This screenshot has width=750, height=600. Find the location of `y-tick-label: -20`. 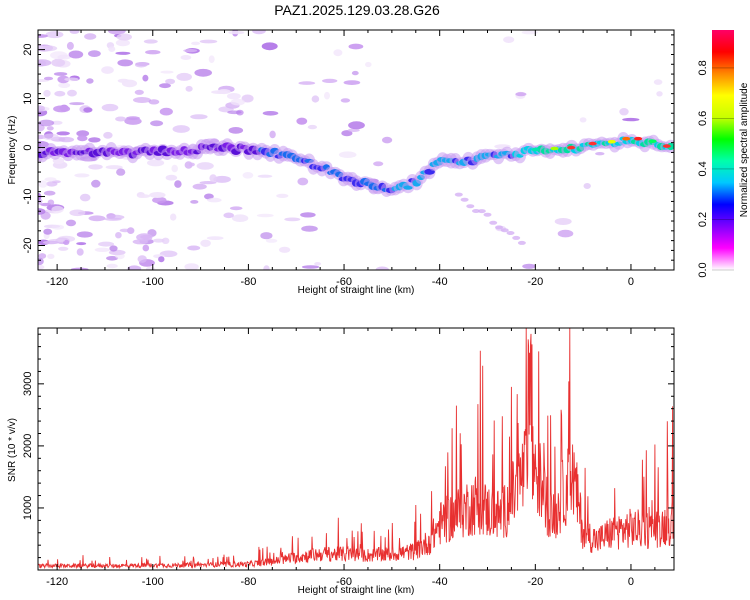

y-tick-label: -20 is located at coordinates (28, 246).